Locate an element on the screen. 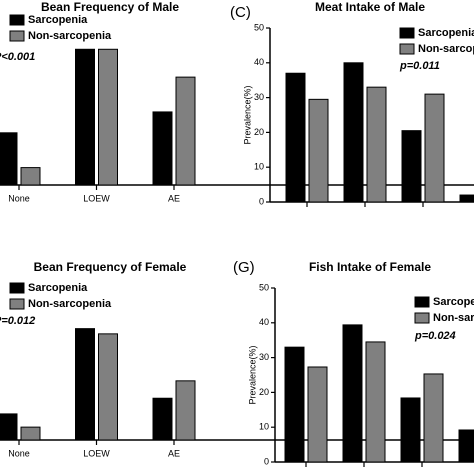  chart-title: Bean Frequency of Female is located at coordinates (110, 267).